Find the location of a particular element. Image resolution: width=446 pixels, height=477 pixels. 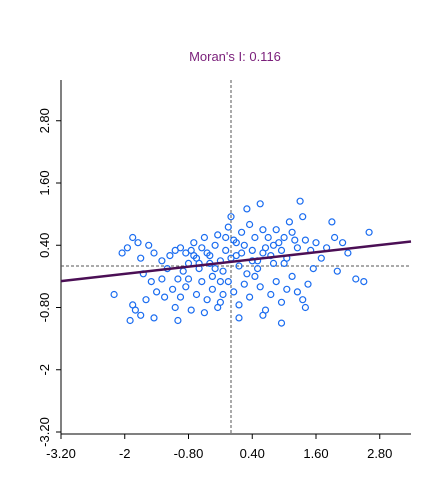

chart-title: Moran's I: 0.116 is located at coordinates (235, 56).